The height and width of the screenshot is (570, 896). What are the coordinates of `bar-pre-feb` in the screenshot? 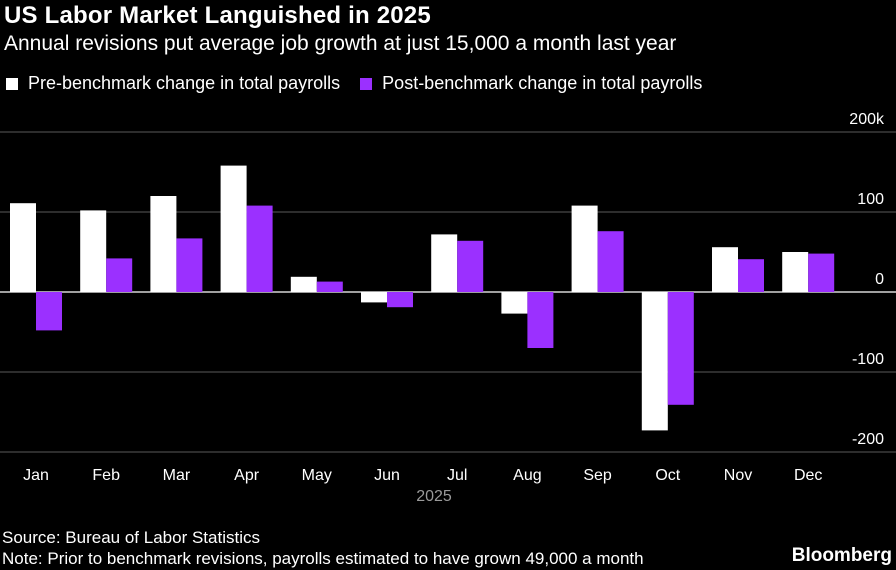 It's located at (93, 251).